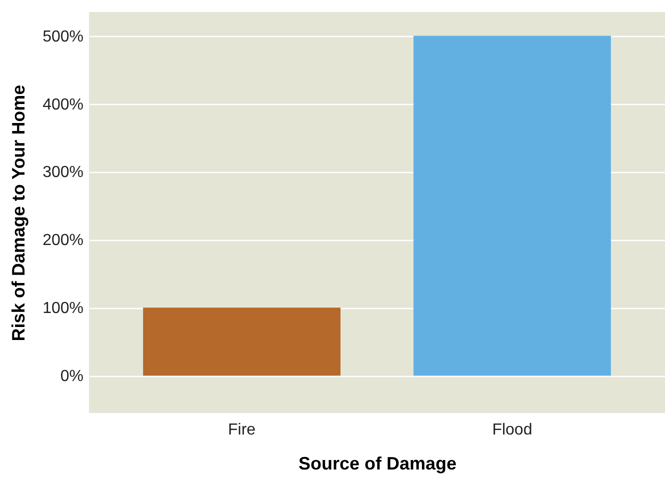 The width and height of the screenshot is (665, 477). What do you see at coordinates (63, 309) in the screenshot?
I see `y-tick-label: 100%` at bounding box center [63, 309].